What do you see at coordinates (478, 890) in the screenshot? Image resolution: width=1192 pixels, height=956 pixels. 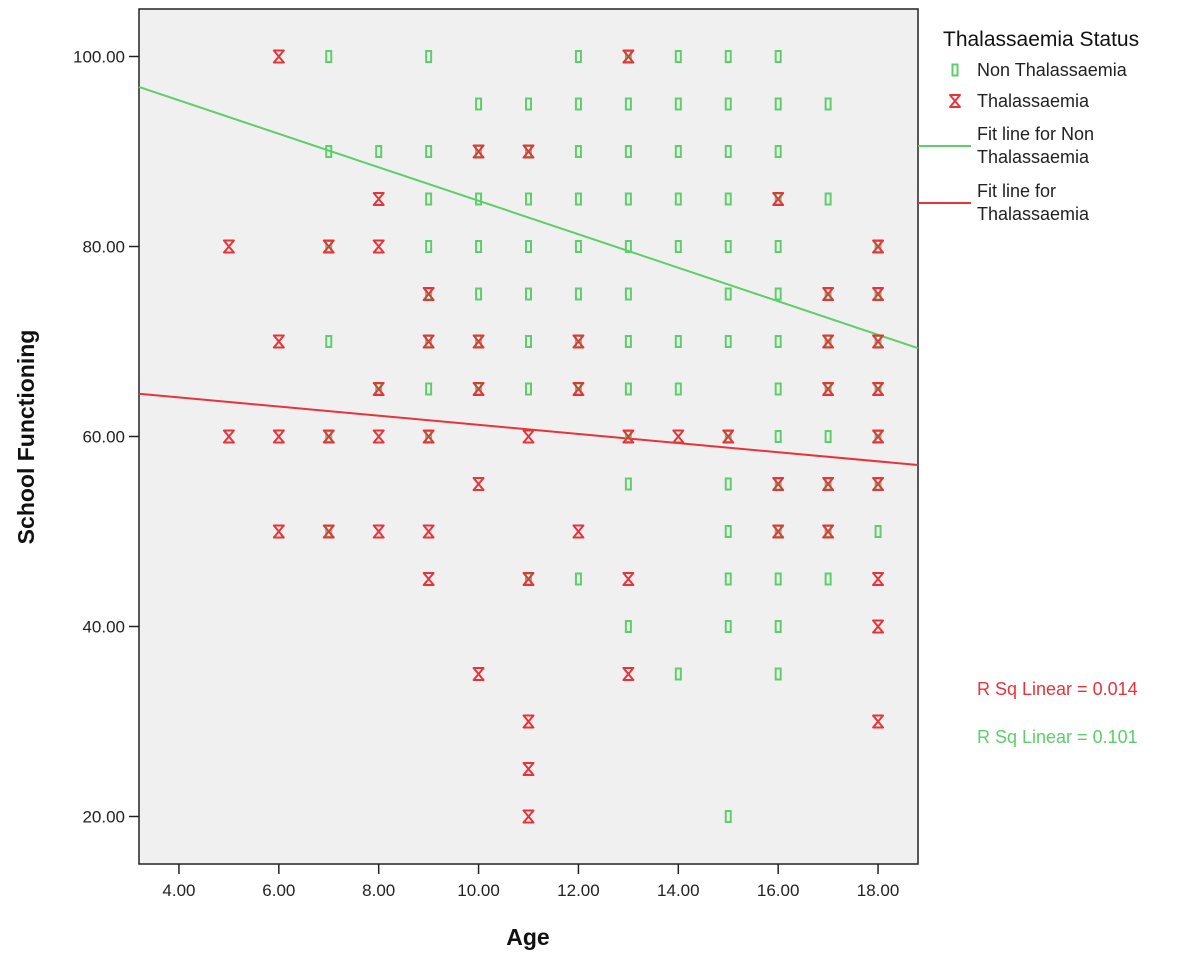 I see `x-tick-label: 10.00` at bounding box center [478, 890].